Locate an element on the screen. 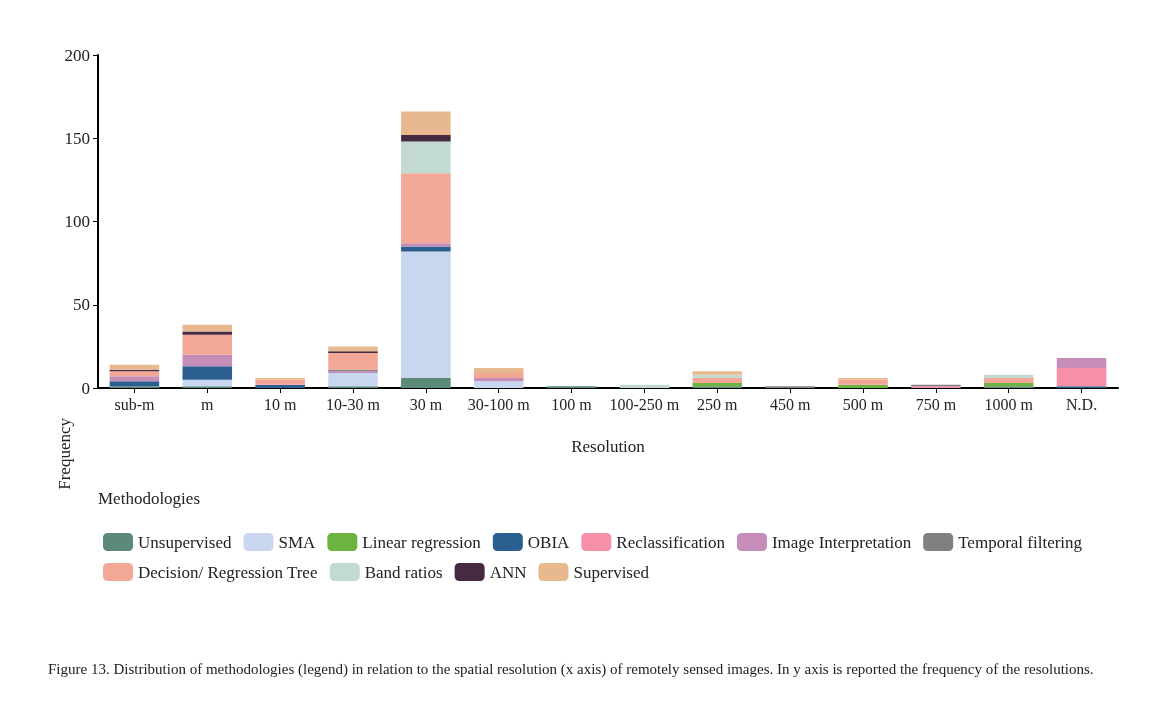  legend-label: Image Interpretation is located at coordinates (841, 542).